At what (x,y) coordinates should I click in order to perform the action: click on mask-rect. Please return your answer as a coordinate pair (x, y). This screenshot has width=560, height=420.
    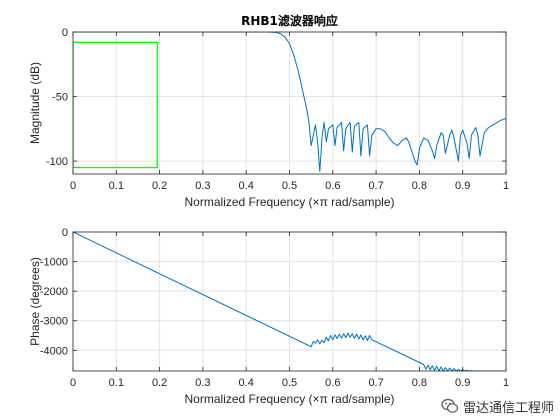
    Looking at the image, I should click on (116, 105).